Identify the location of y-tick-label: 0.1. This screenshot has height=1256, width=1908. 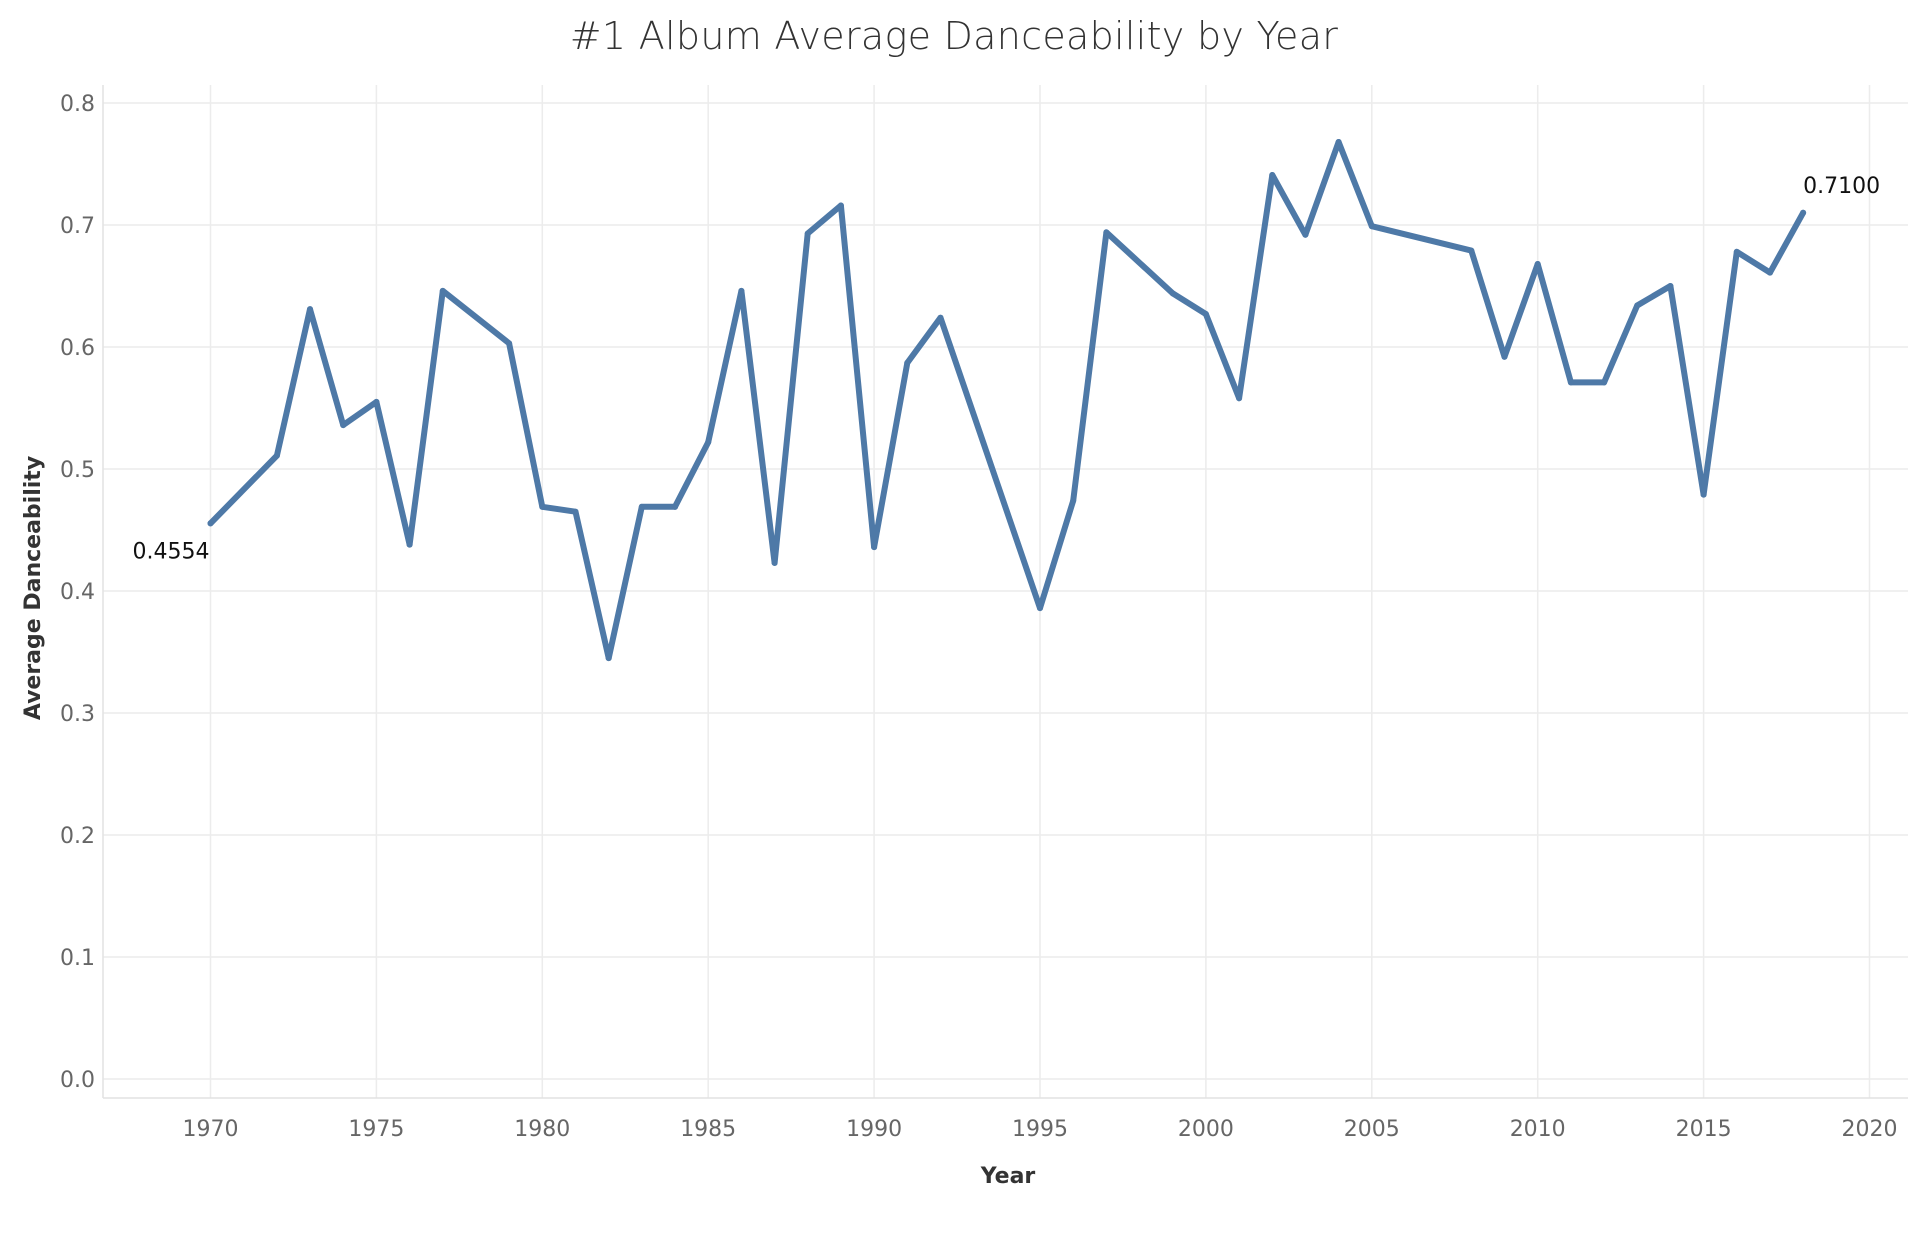
(77, 958).